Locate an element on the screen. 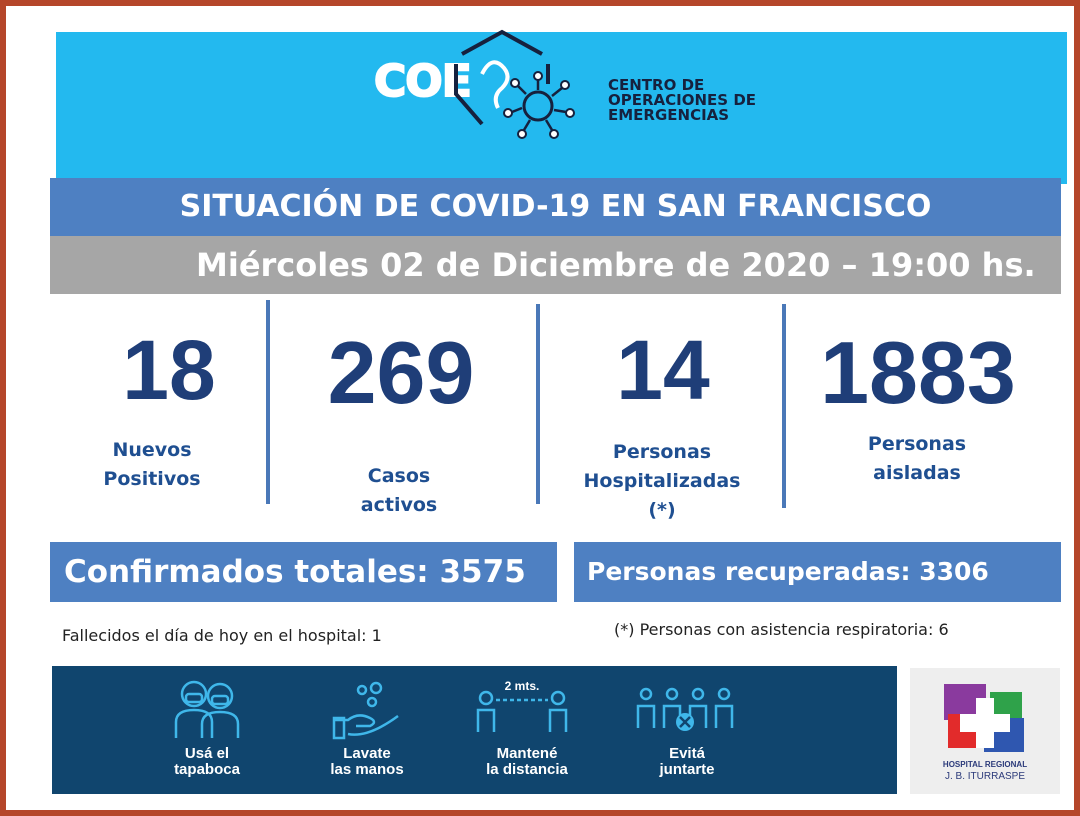  new-positive-value: 18 is located at coordinates (169, 370).